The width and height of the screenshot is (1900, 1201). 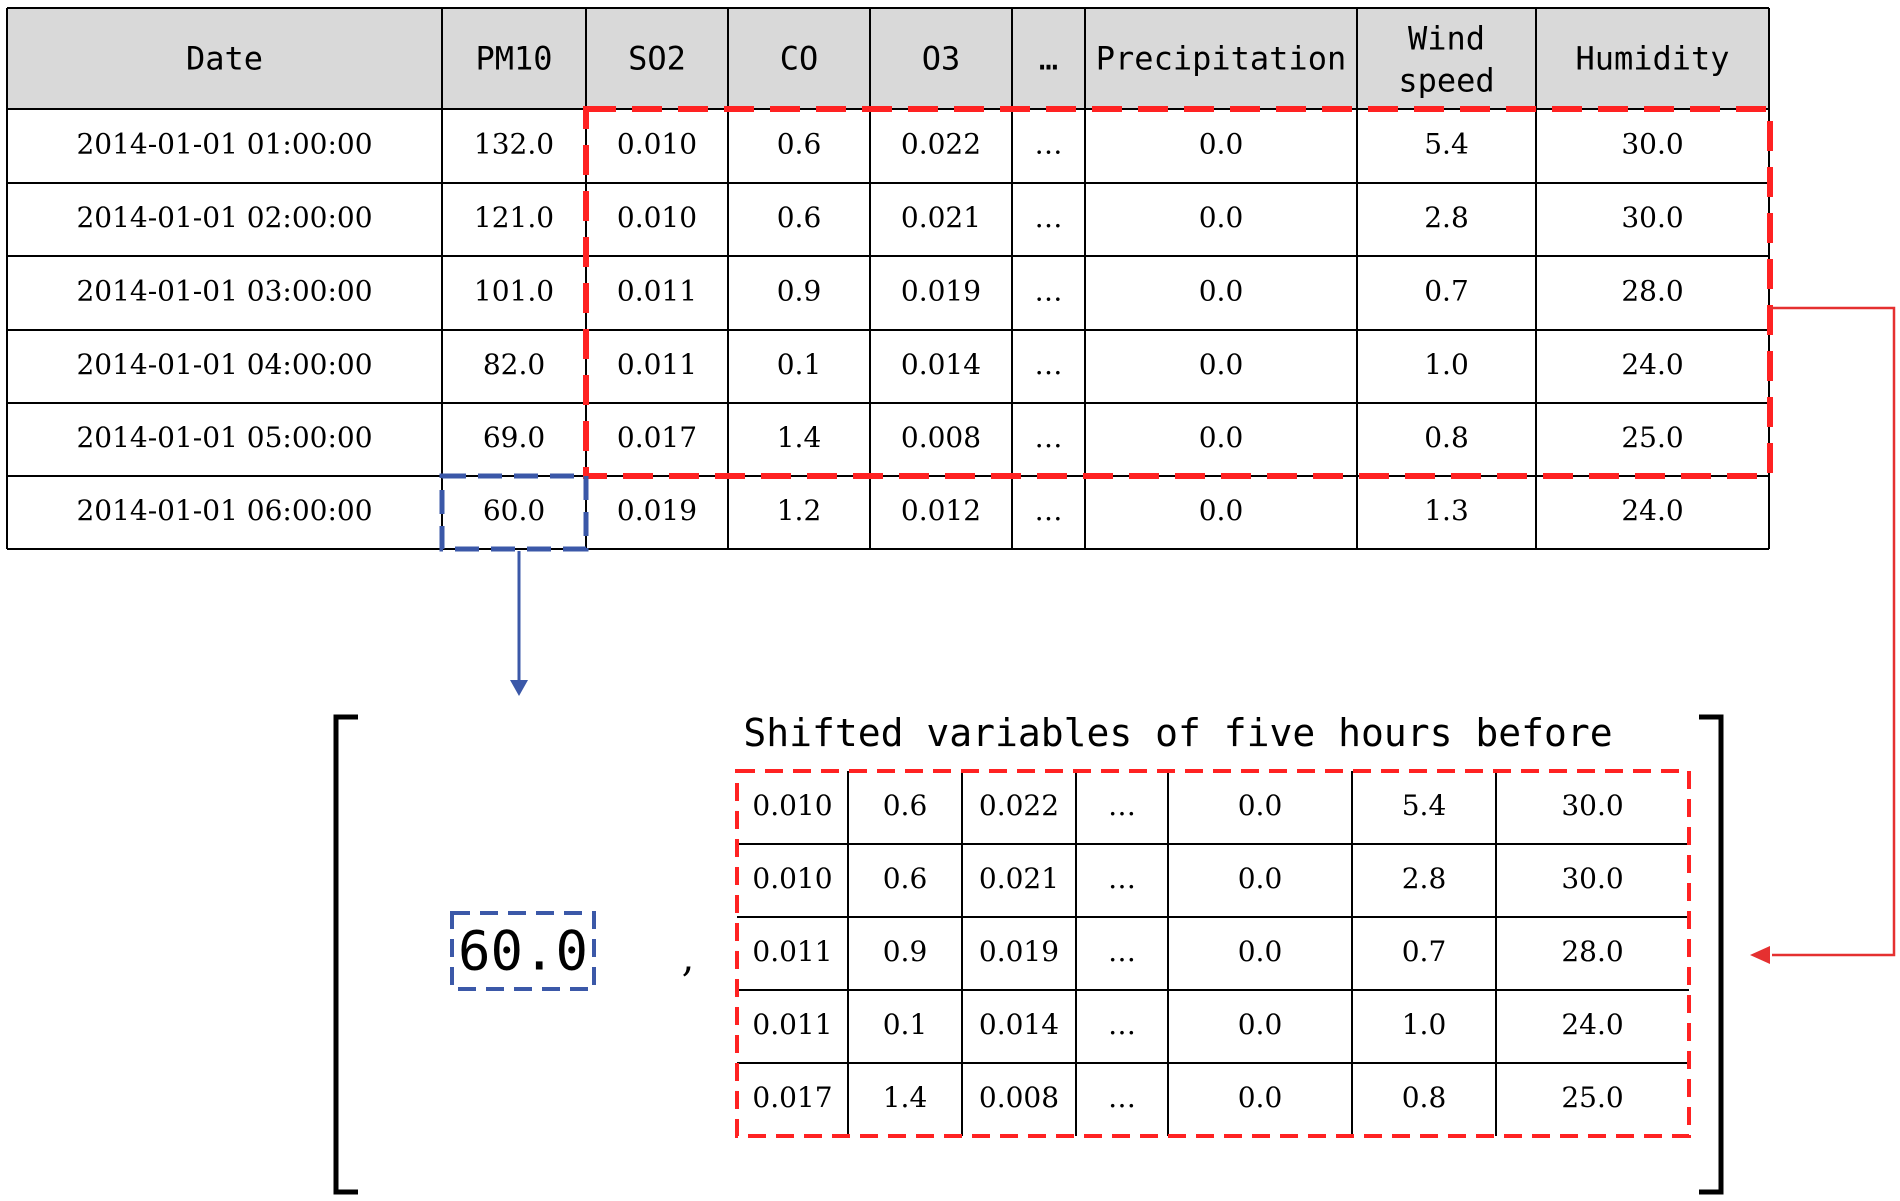 What do you see at coordinates (941, 217) in the screenshot?
I see `cell-o3: 0.021` at bounding box center [941, 217].